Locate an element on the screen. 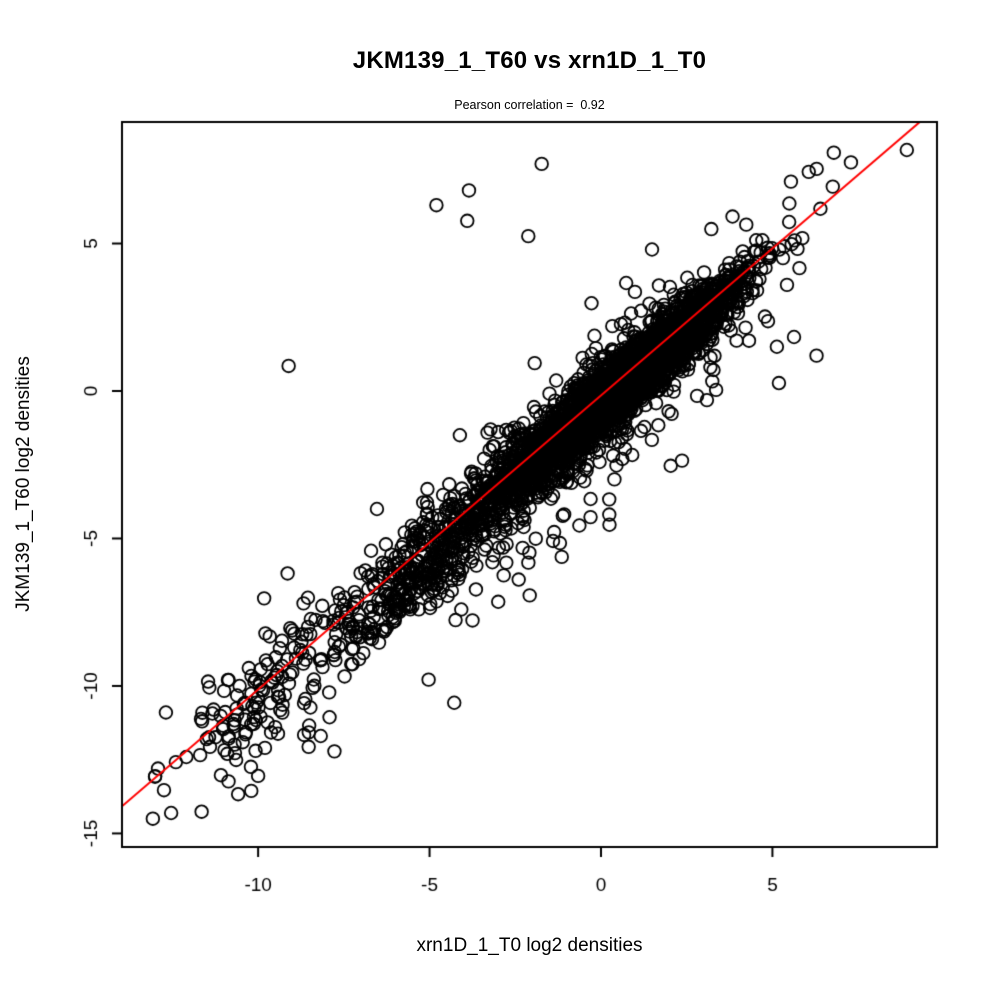  chart-title: JKM139_1_T60 vs xrn1D_1_T0 is located at coordinates (529, 60).